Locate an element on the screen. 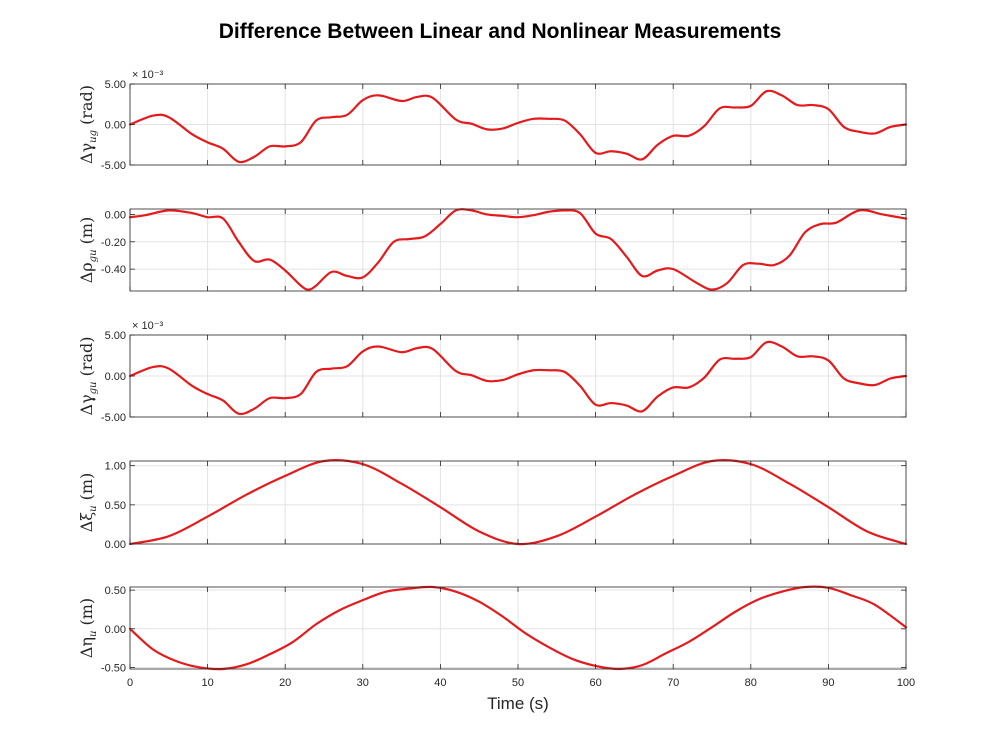  x-tick-label: 0 is located at coordinates (130, 683).